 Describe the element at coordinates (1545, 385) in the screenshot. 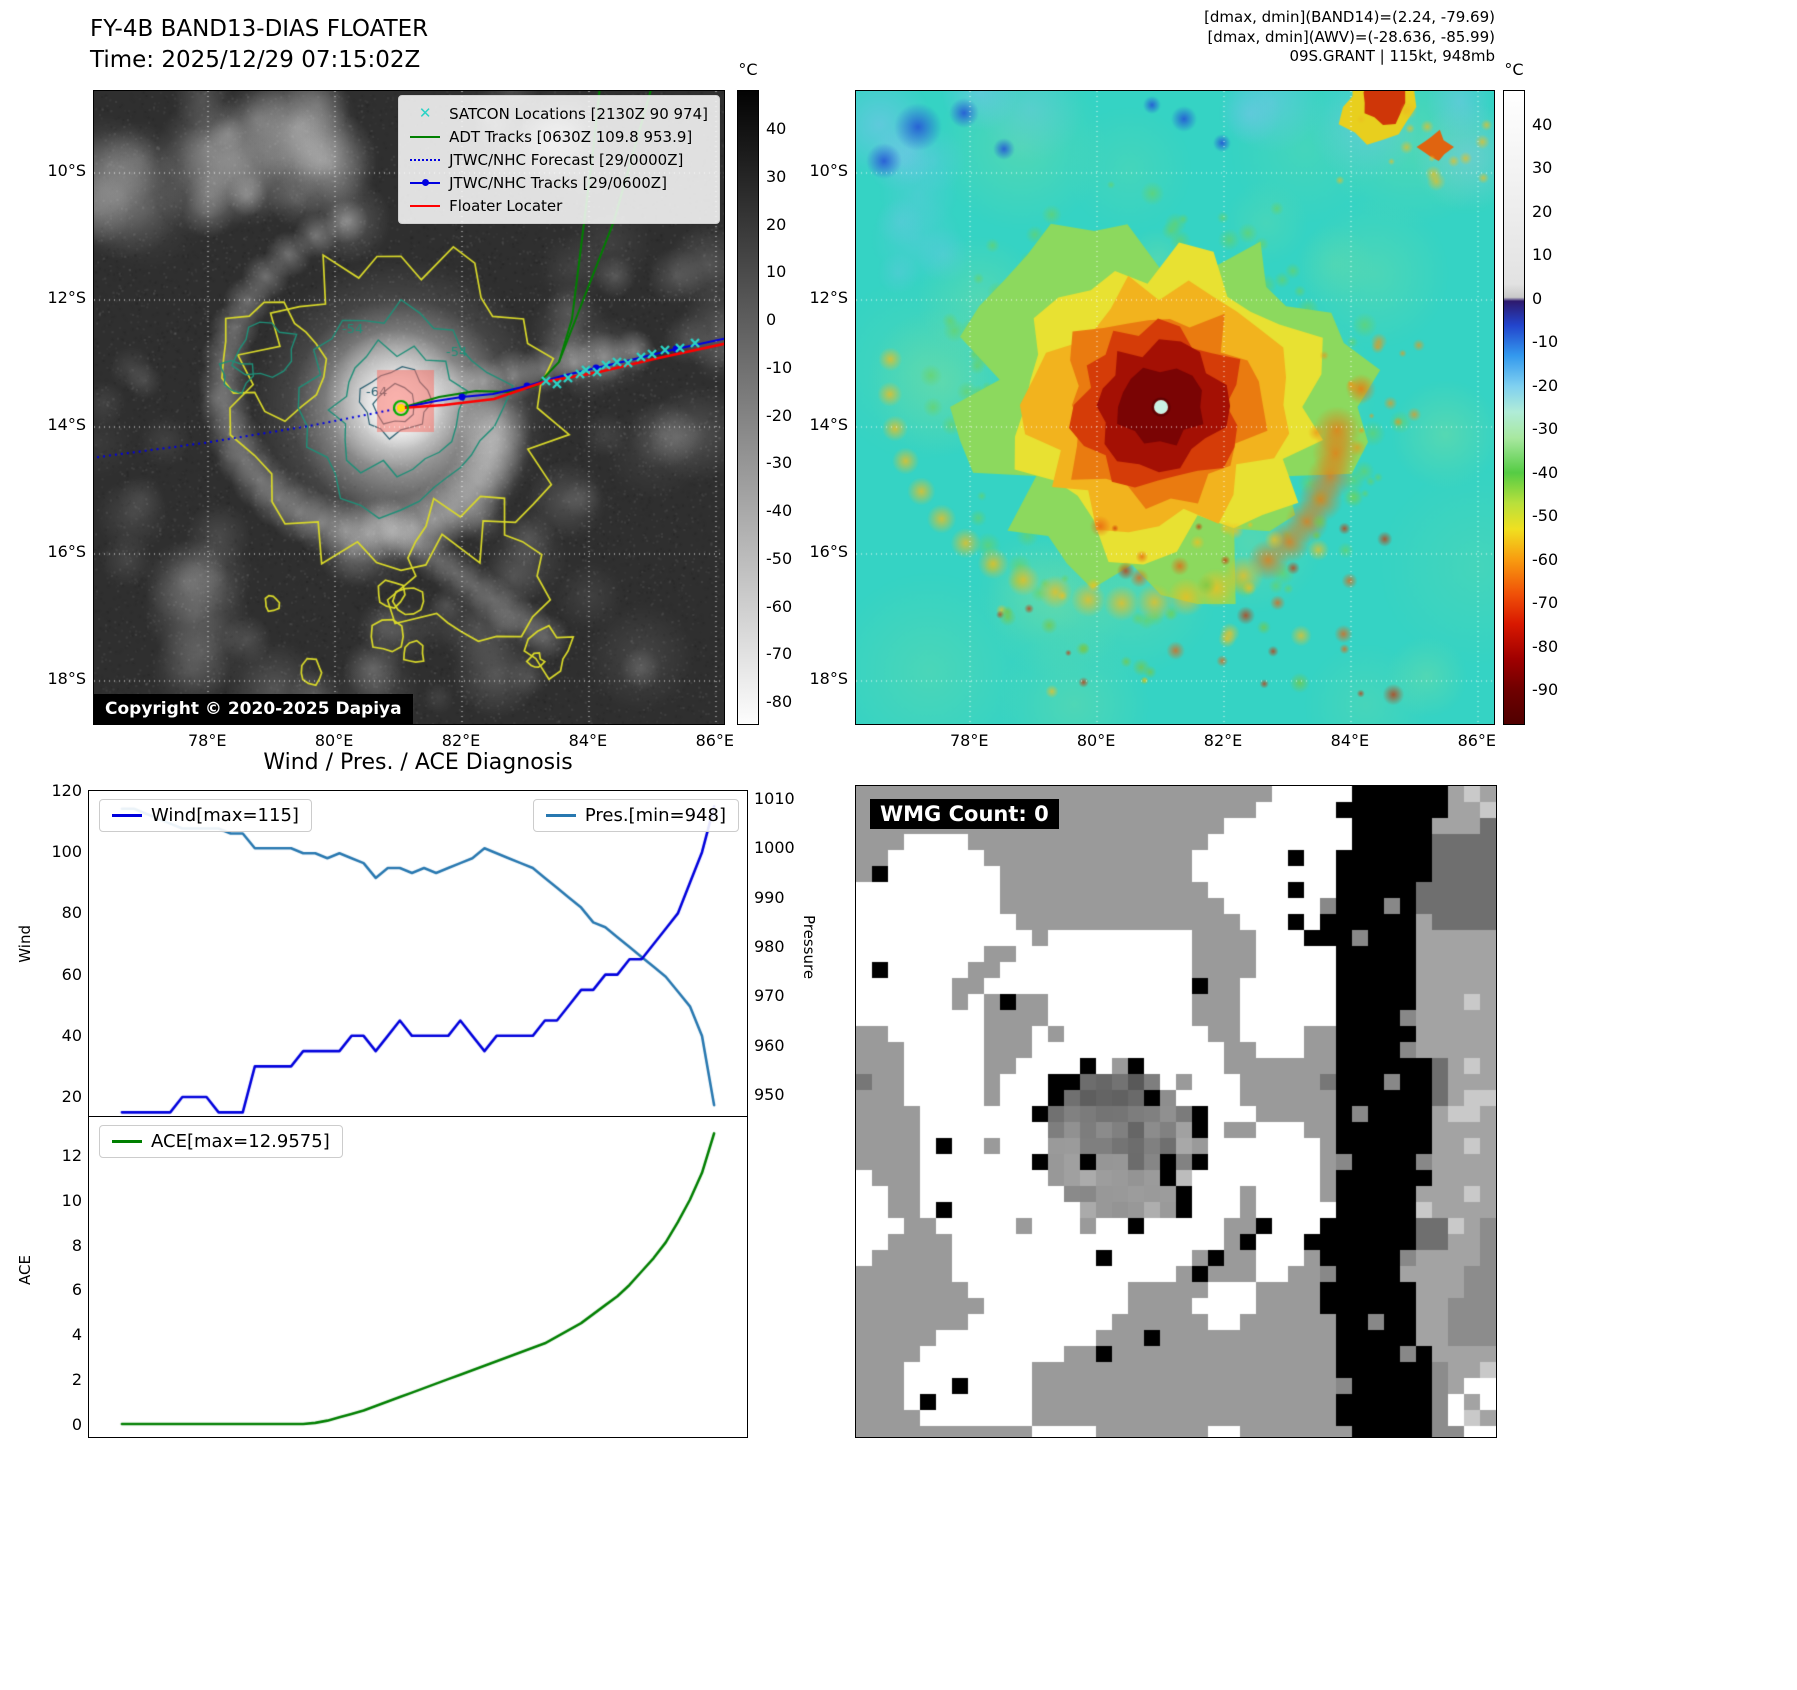

I see `enhanced-colorbar-tick: -20` at that location.